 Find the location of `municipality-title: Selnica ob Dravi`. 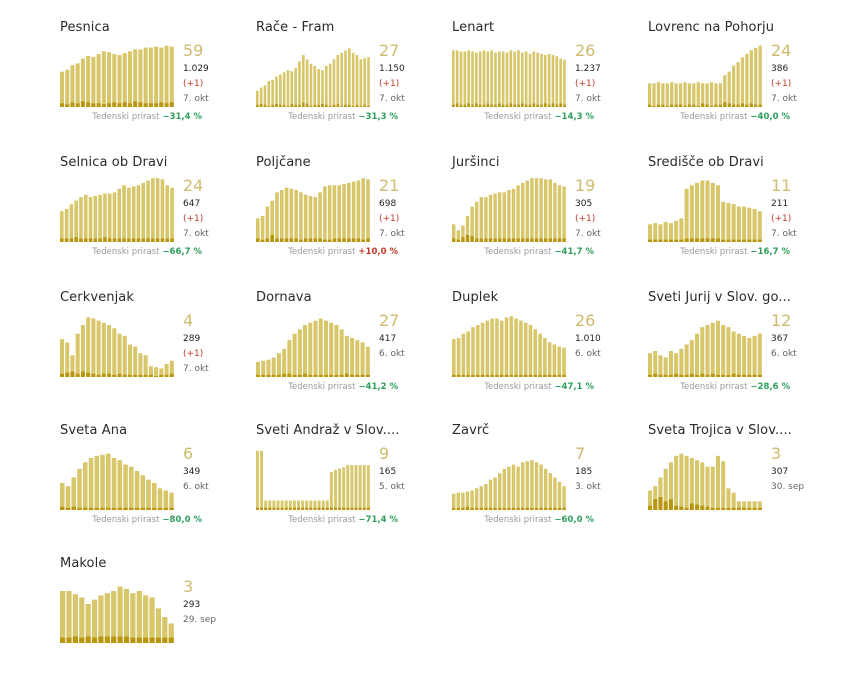

municipality-title: Selnica ob Dravi is located at coordinates (114, 162).